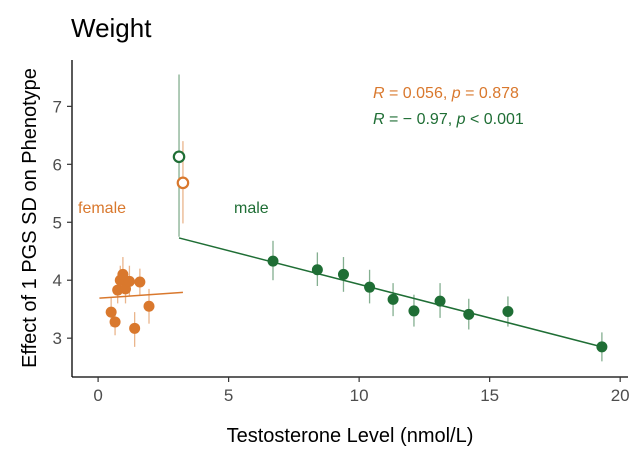  Describe the element at coordinates (183, 183) in the screenshot. I see `female-outlier-point` at that location.